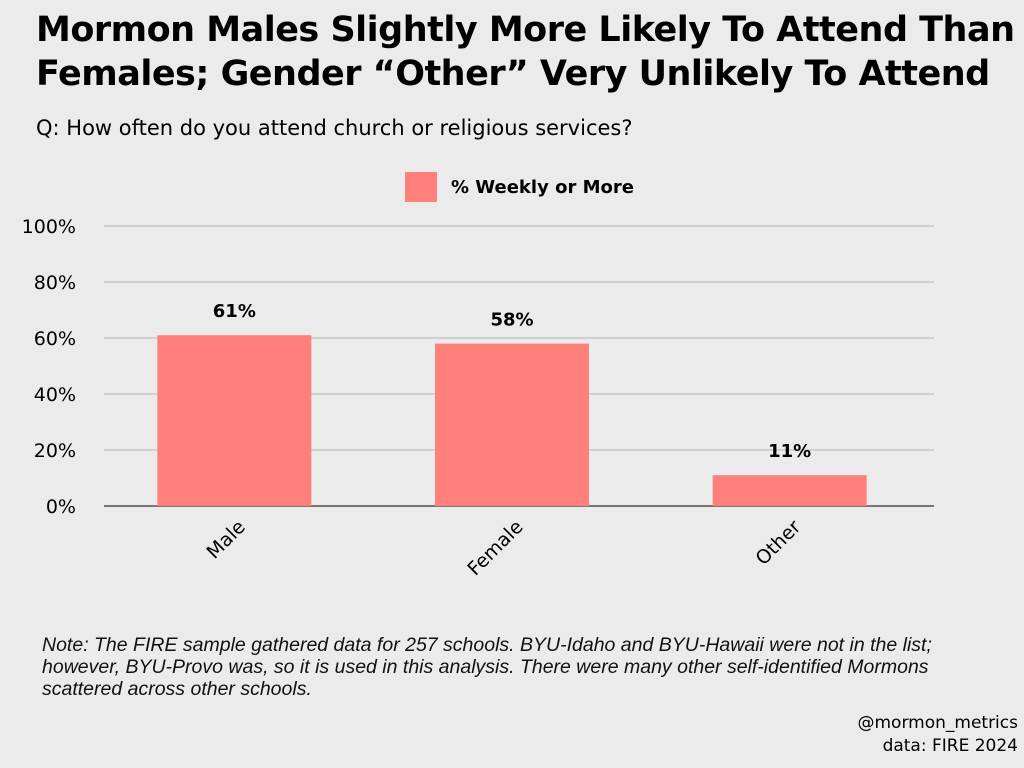 This screenshot has width=1024, height=768. I want to click on x-tick-label: Male, so click(225, 539).